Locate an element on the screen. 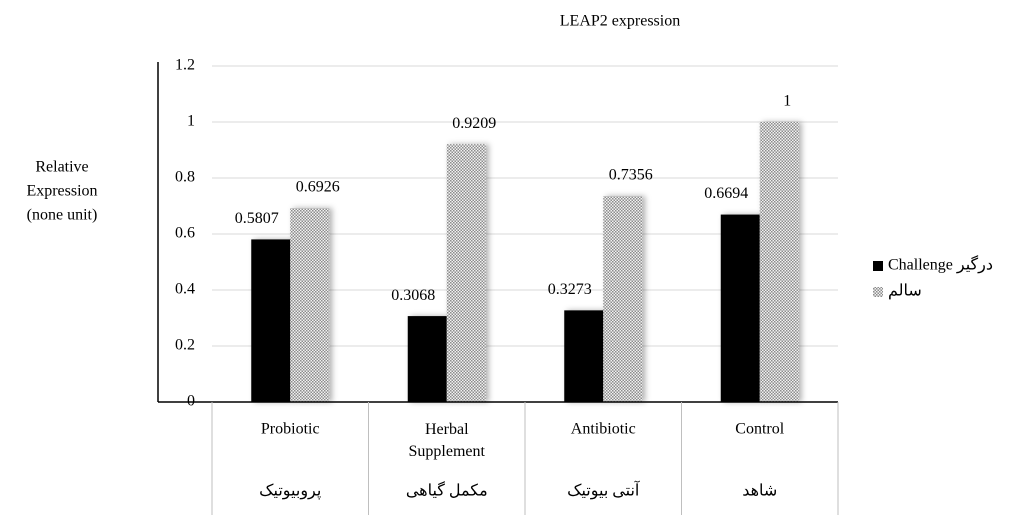  y-tick-label: 0.8 is located at coordinates (185, 177).